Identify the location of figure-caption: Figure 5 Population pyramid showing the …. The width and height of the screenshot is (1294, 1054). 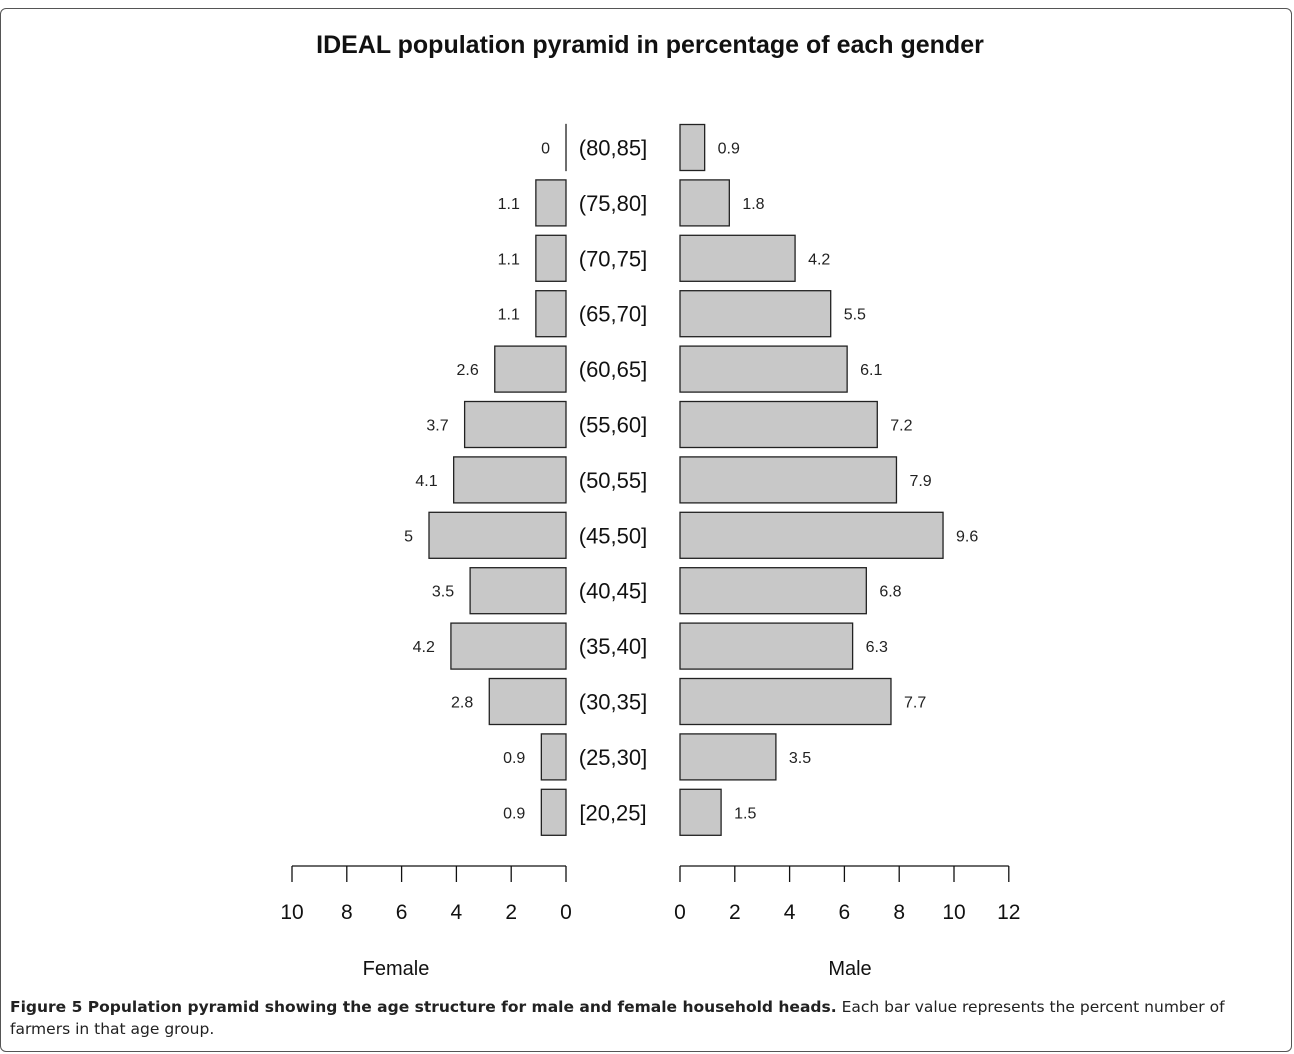
(642, 1018).